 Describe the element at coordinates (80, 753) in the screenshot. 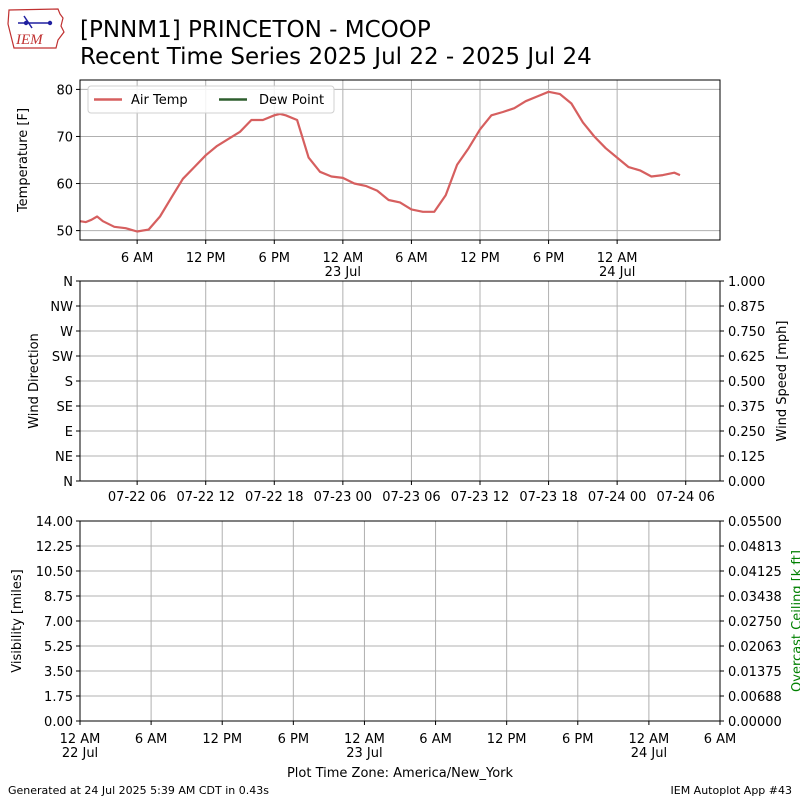

I see `vis-x-tick-sublabel: 22 Jul` at that location.